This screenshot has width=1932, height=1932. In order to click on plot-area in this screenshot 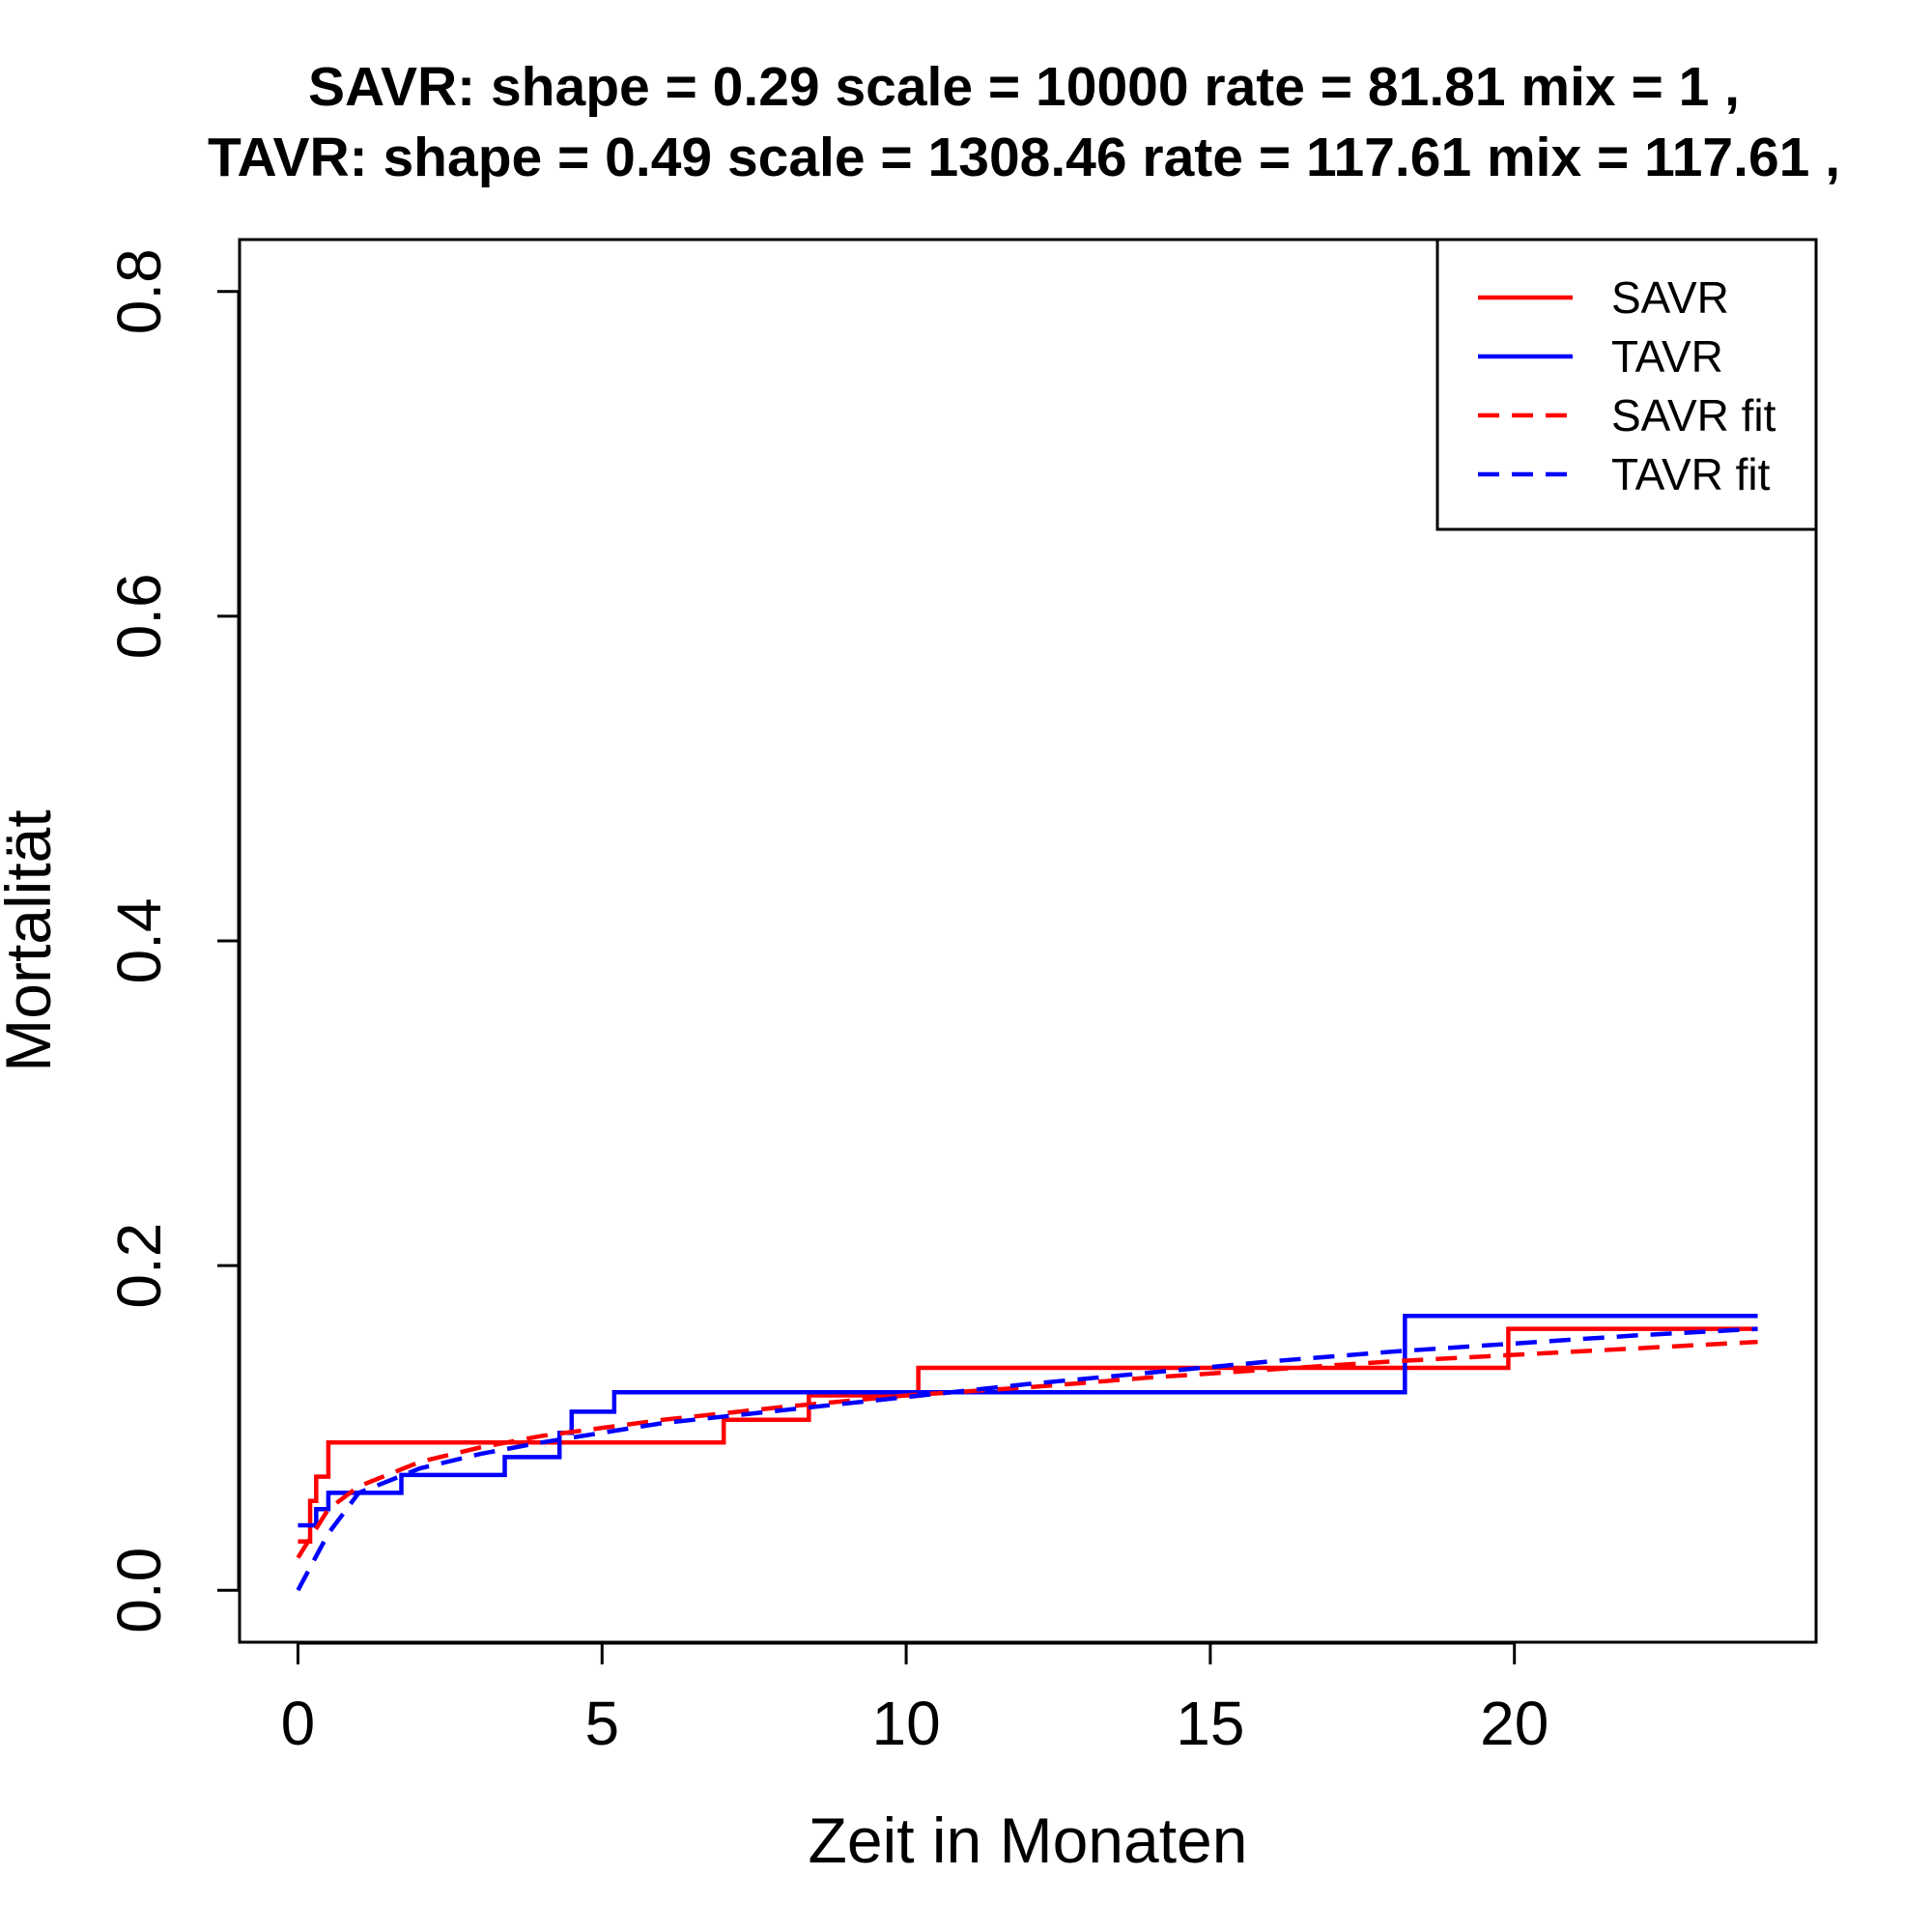, I will do `click(1027, 1452)`.